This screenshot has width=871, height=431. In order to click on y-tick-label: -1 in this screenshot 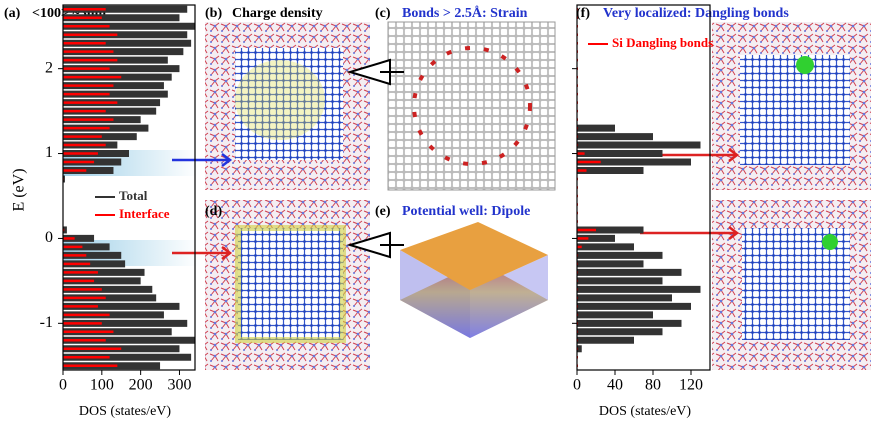, I will do `click(46, 322)`.